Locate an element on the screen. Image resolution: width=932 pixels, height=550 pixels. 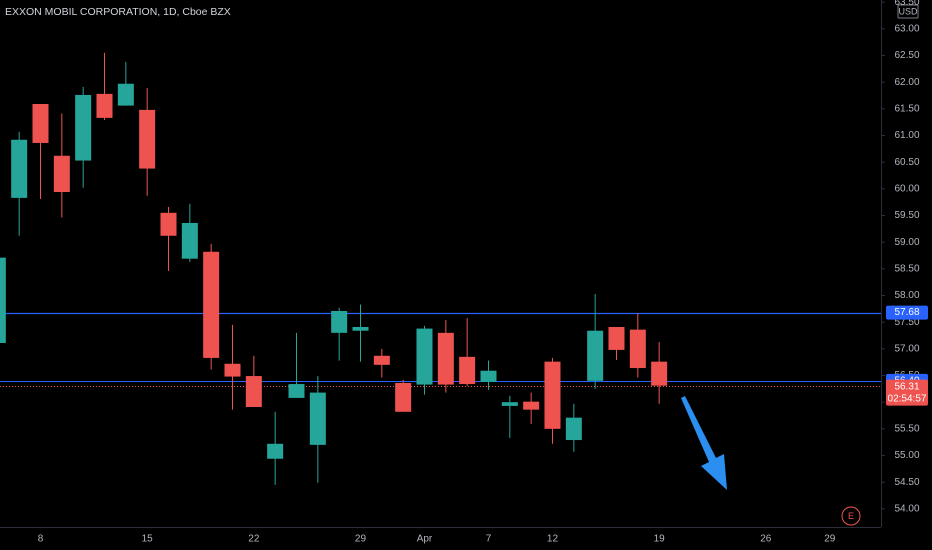
event-marker-label: E is located at coordinates (851, 516).